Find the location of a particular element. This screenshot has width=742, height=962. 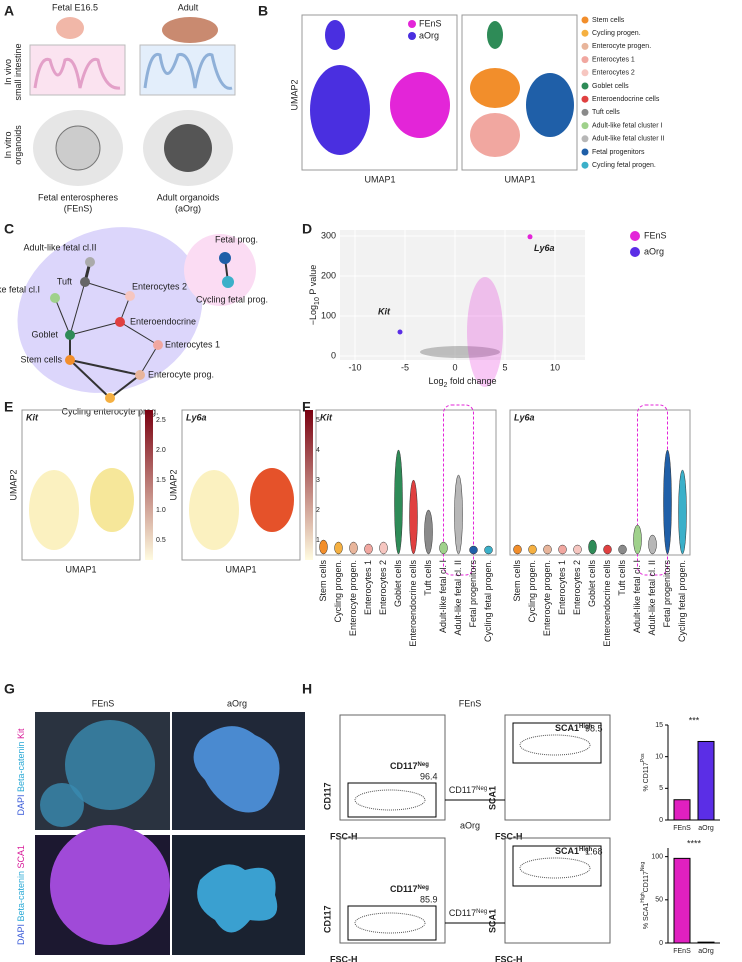

group-title: FEnS is located at coordinates (470, 703).